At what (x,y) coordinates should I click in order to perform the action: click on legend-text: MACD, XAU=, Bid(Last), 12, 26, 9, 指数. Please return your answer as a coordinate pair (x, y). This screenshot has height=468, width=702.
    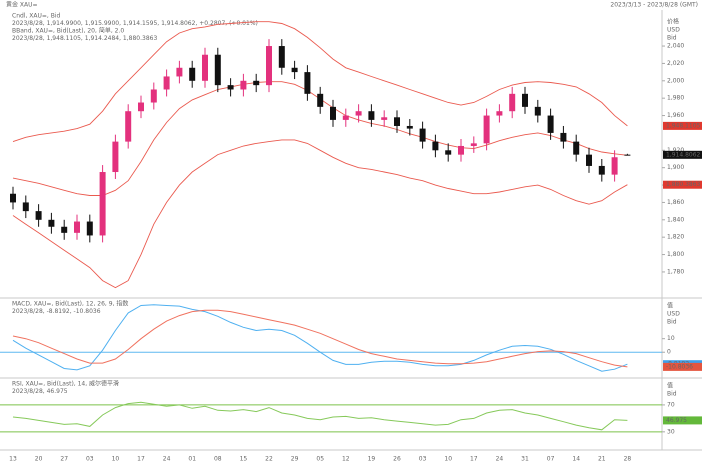
    Looking at the image, I should click on (70, 304).